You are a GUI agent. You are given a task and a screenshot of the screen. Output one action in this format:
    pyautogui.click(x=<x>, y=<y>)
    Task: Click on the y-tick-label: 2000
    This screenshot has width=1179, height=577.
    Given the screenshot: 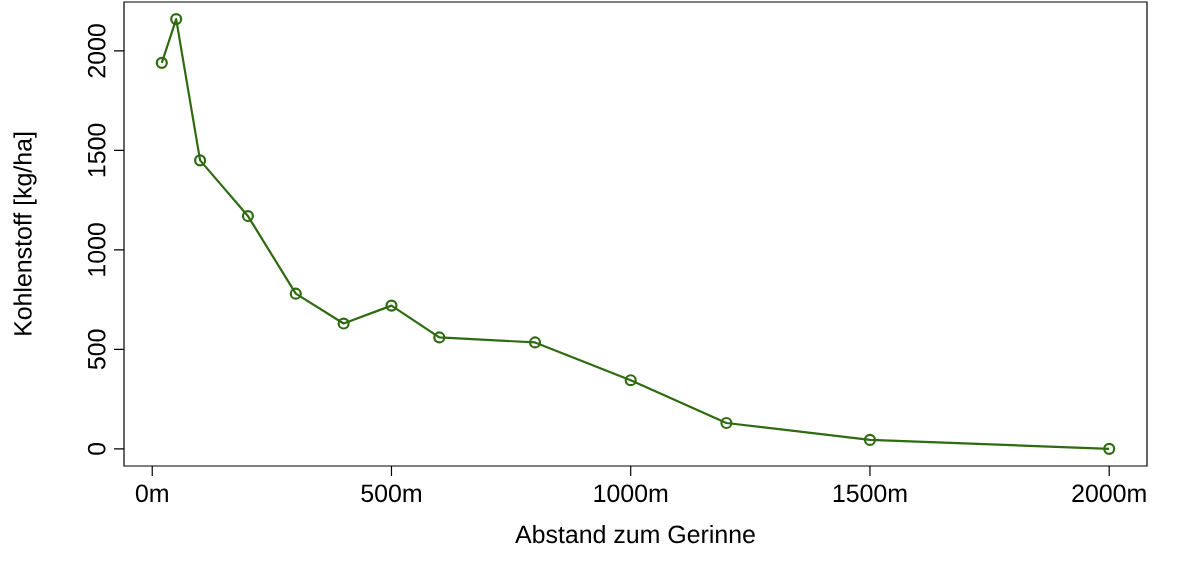 What is the action you would take?
    pyautogui.click(x=96, y=51)
    